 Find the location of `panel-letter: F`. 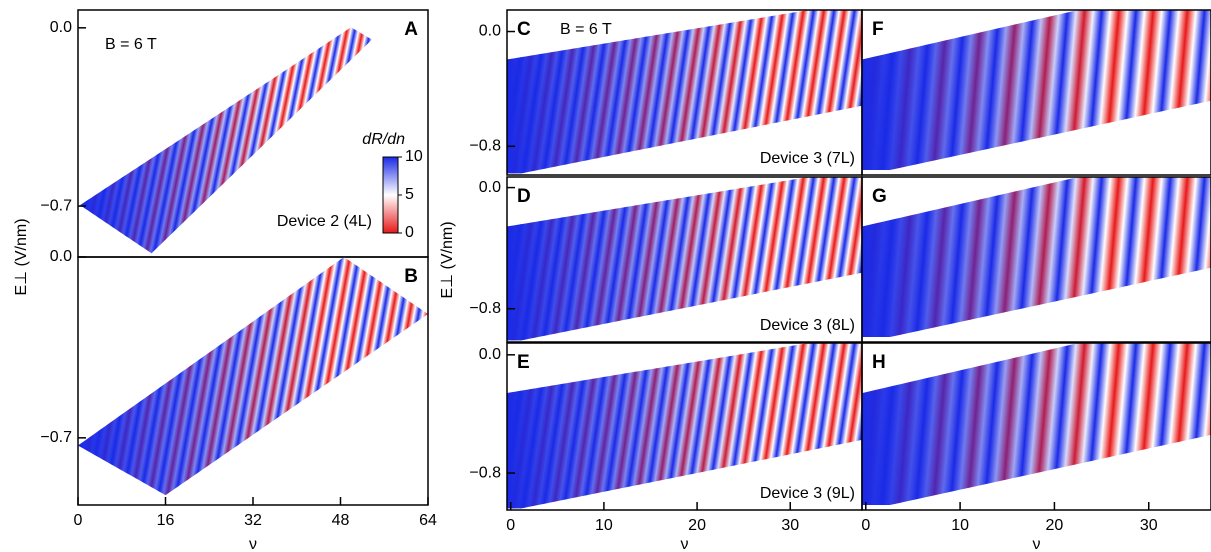

panel-letter: F is located at coordinates (878, 29).